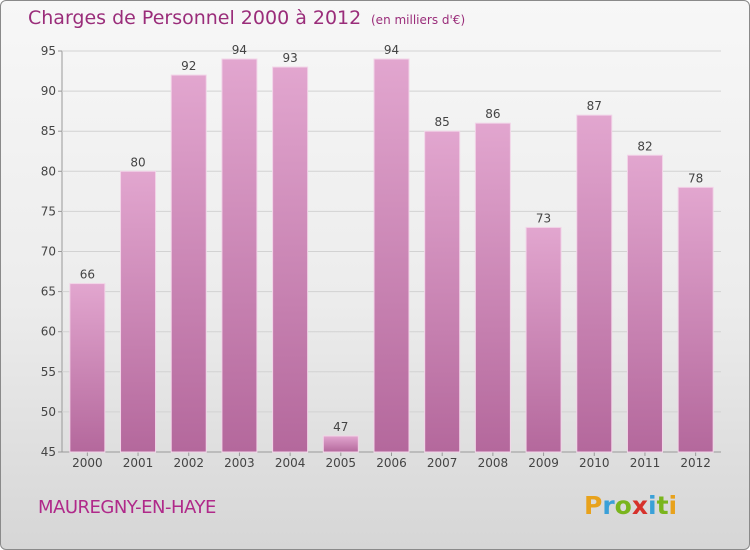 The image size is (750, 550). What do you see at coordinates (442, 463) in the screenshot?
I see `x-tick-label: 2007` at bounding box center [442, 463].